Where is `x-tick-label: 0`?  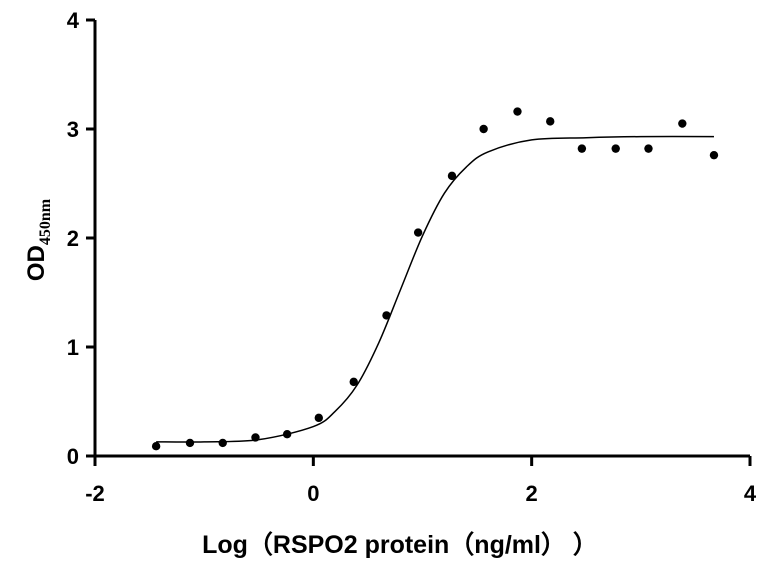 x-tick-label: 0 is located at coordinates (313, 493).